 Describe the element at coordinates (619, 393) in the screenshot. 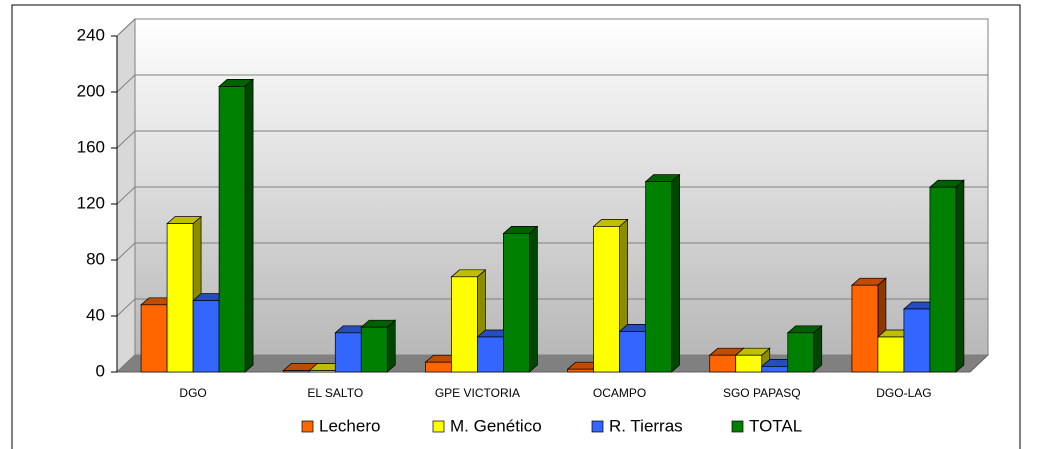

I see `x-tick-label: OCAMPO` at that location.